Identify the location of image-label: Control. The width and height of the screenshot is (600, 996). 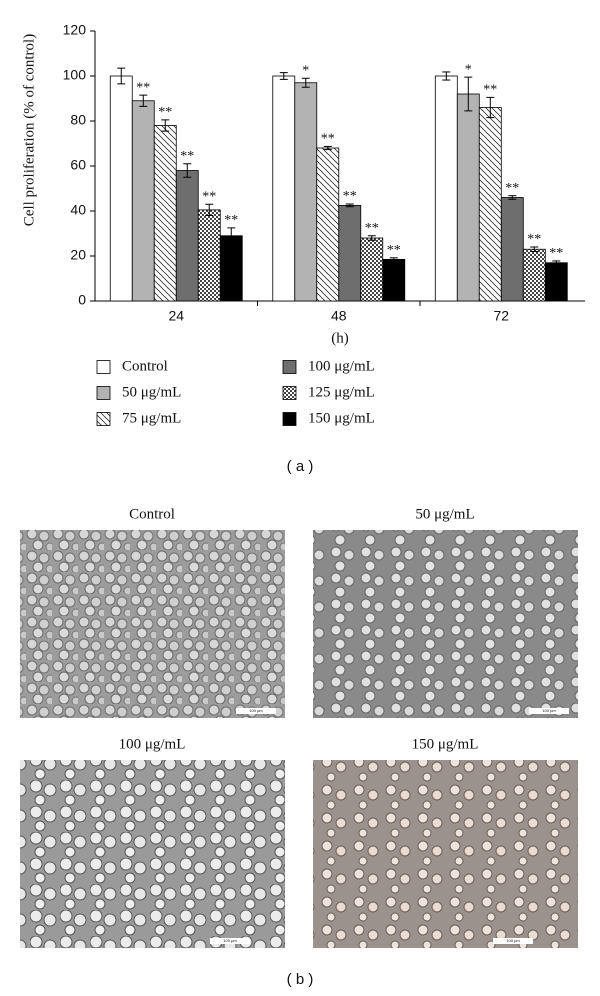
(152, 514).